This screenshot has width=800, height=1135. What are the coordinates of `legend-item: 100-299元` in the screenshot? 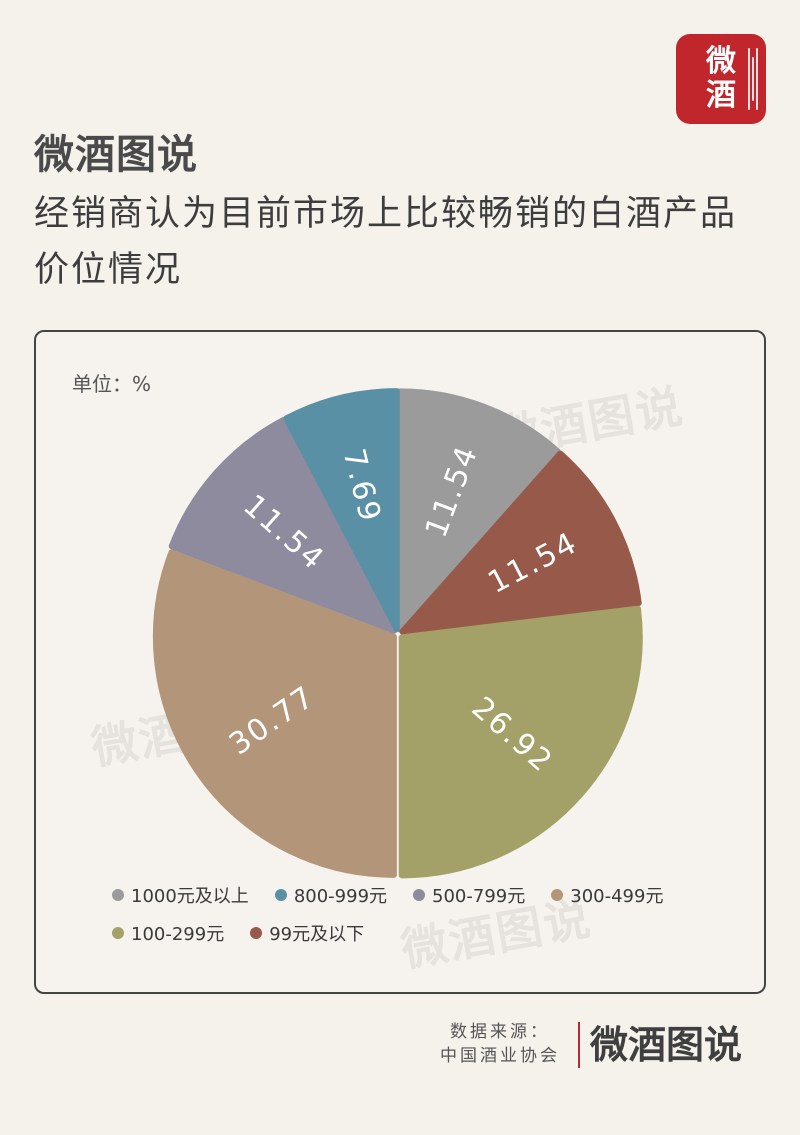 It's located at (168, 933).